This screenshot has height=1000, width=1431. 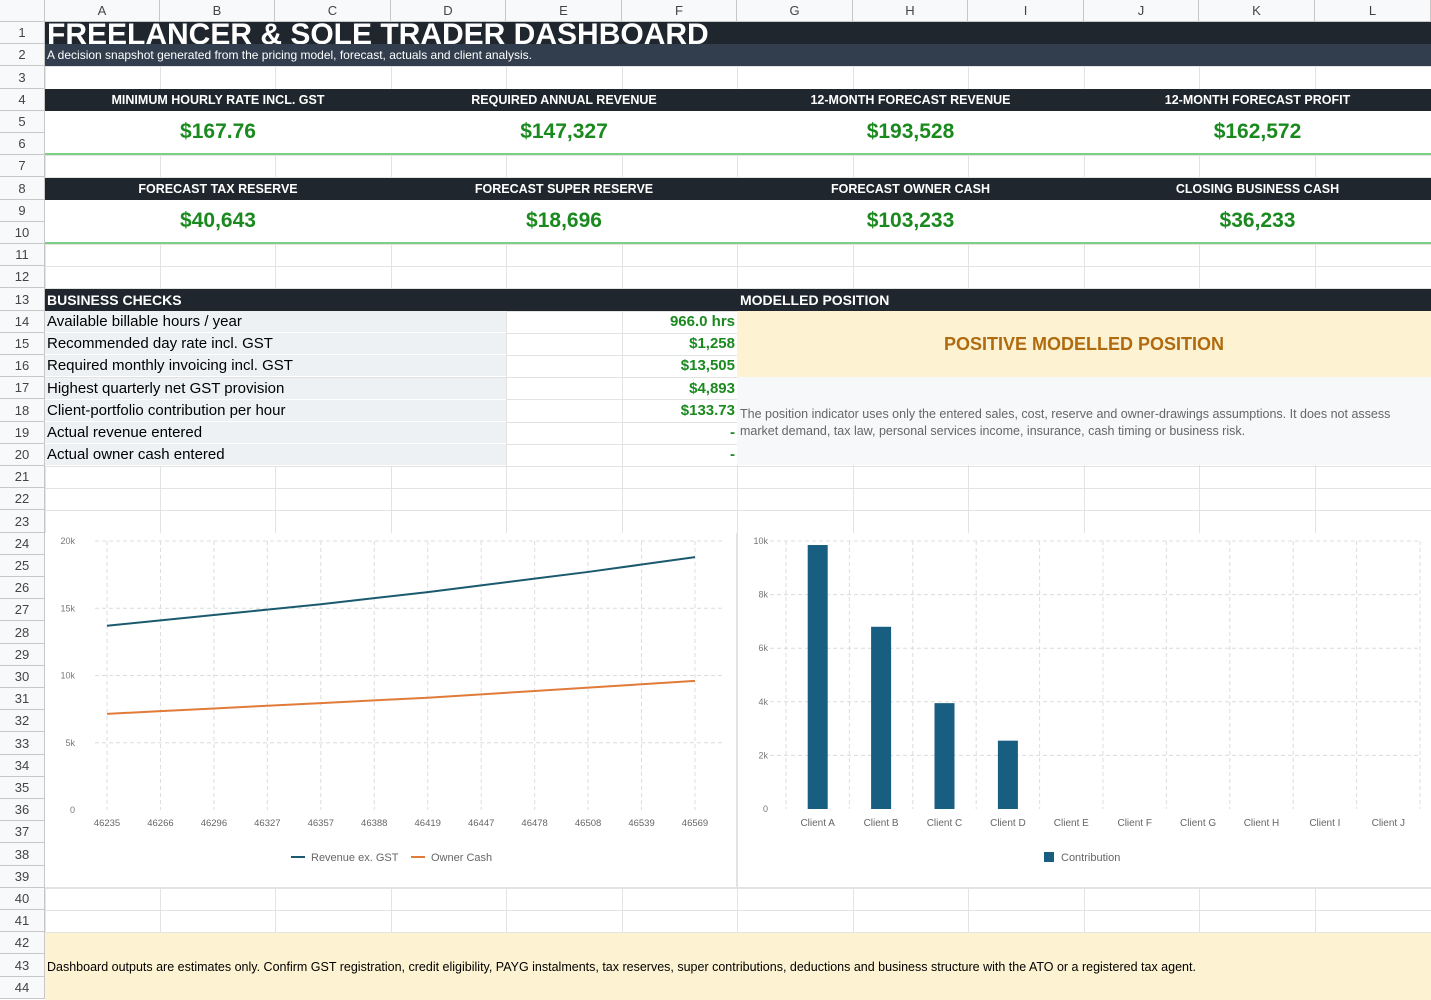 What do you see at coordinates (218, 220) in the screenshot?
I see `kpi-value-tax-reserve: $40,643` at bounding box center [218, 220].